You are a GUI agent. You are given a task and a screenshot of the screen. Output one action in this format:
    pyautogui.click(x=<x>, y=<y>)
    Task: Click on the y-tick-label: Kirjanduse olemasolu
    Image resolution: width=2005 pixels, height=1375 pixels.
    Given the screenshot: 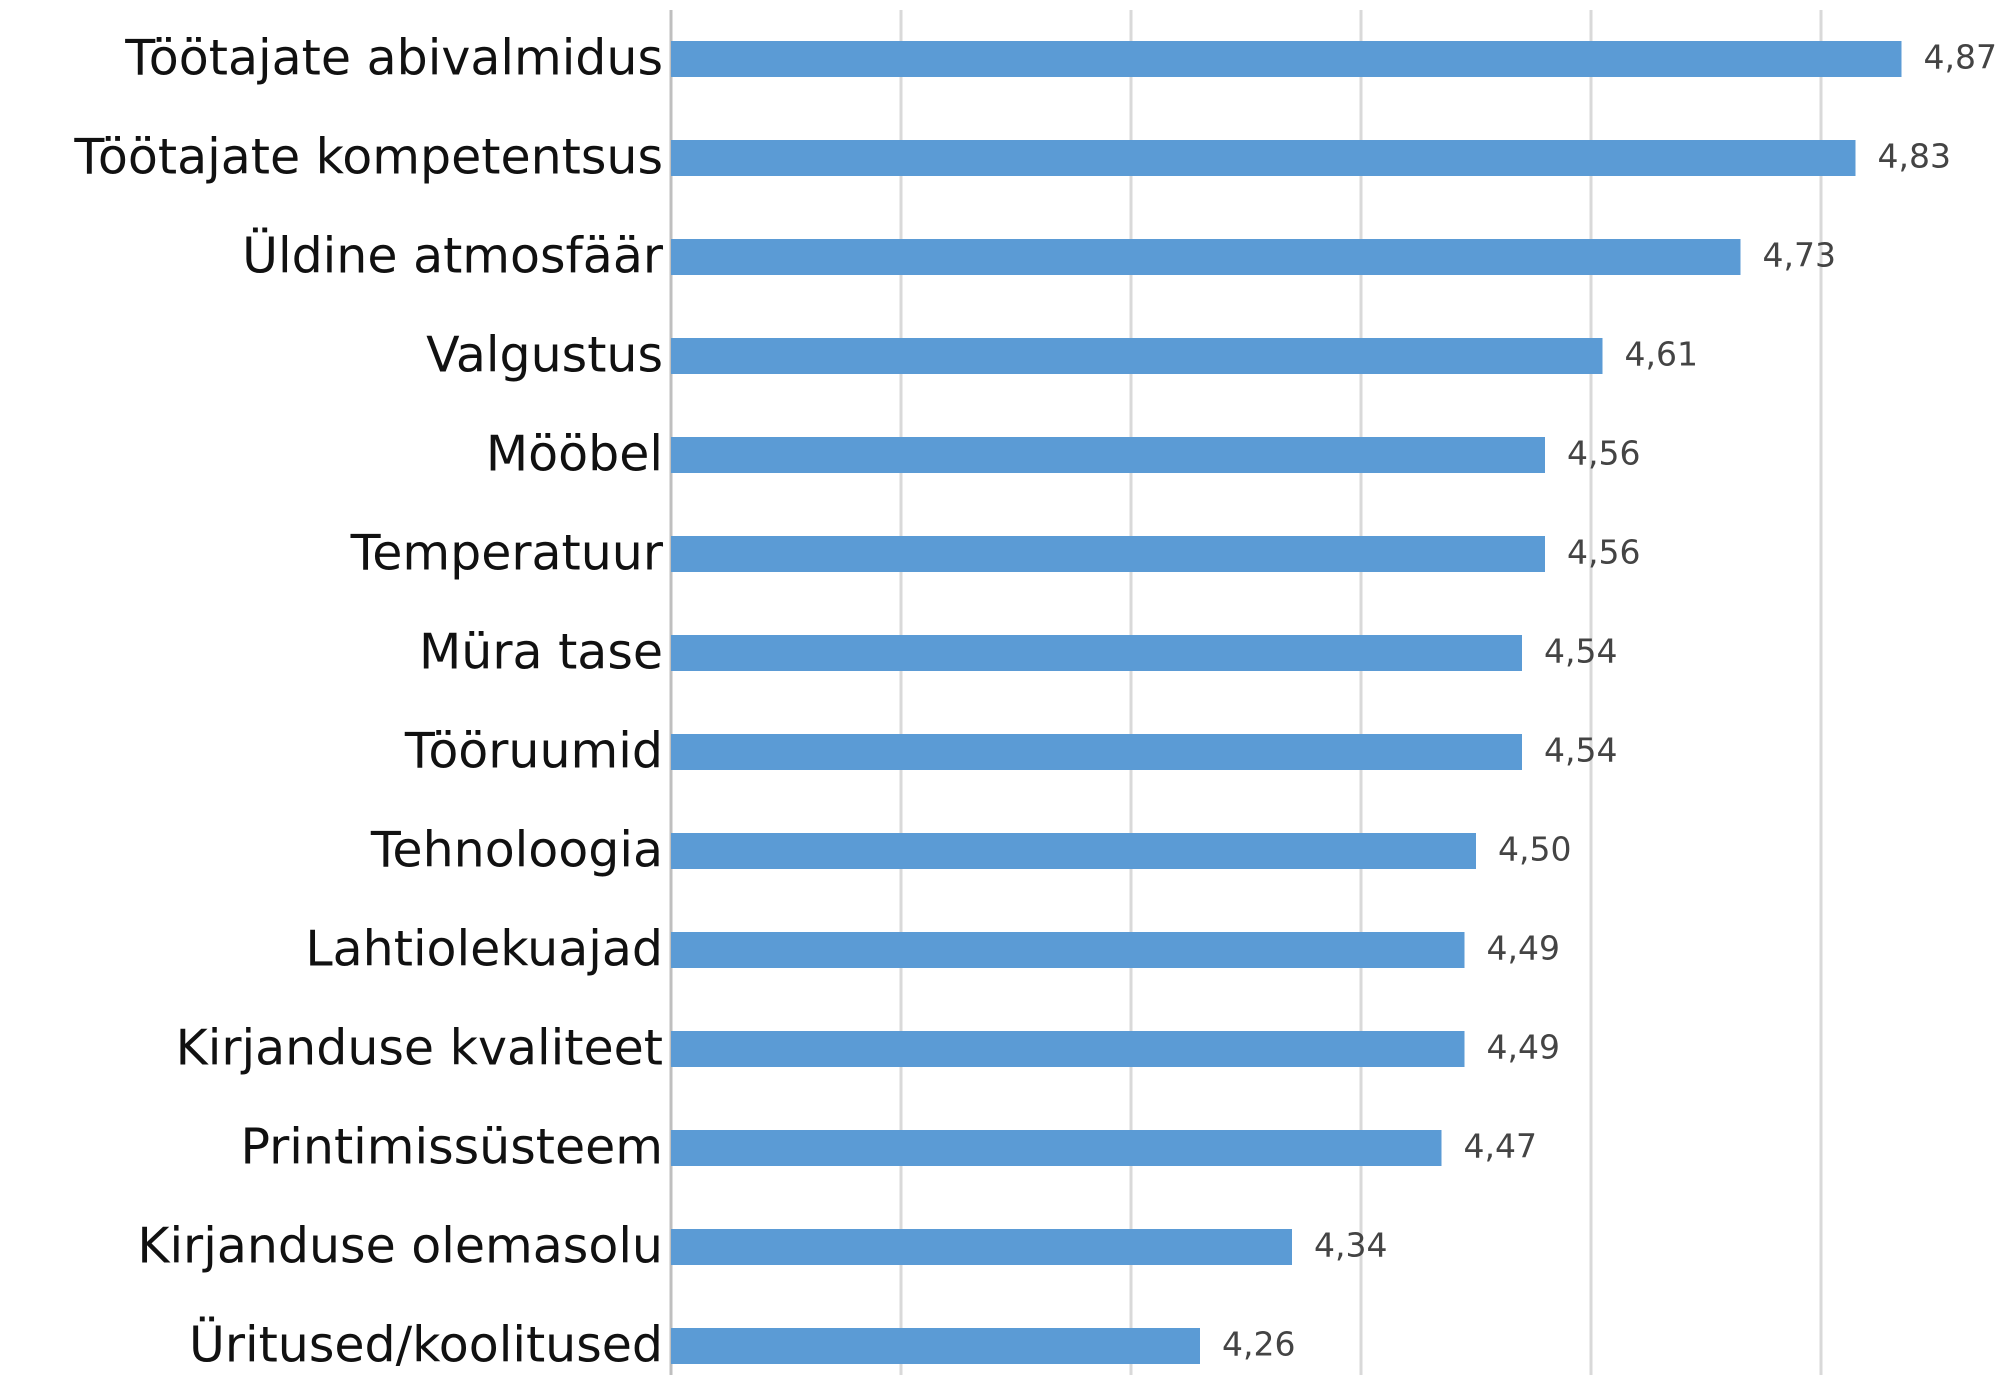 What is the action you would take?
    pyautogui.click(x=400, y=1246)
    